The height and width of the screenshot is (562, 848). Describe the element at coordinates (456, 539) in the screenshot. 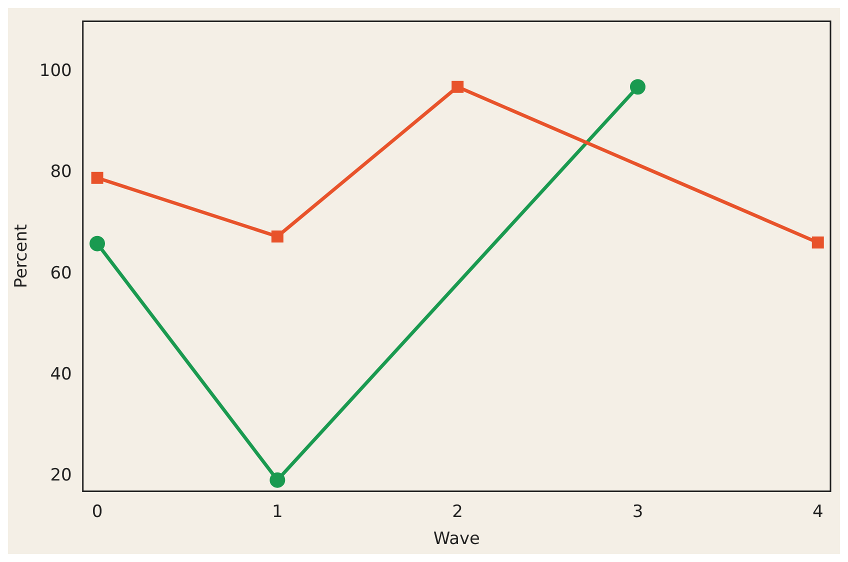

I see `x-axis-title: Wave` at that location.